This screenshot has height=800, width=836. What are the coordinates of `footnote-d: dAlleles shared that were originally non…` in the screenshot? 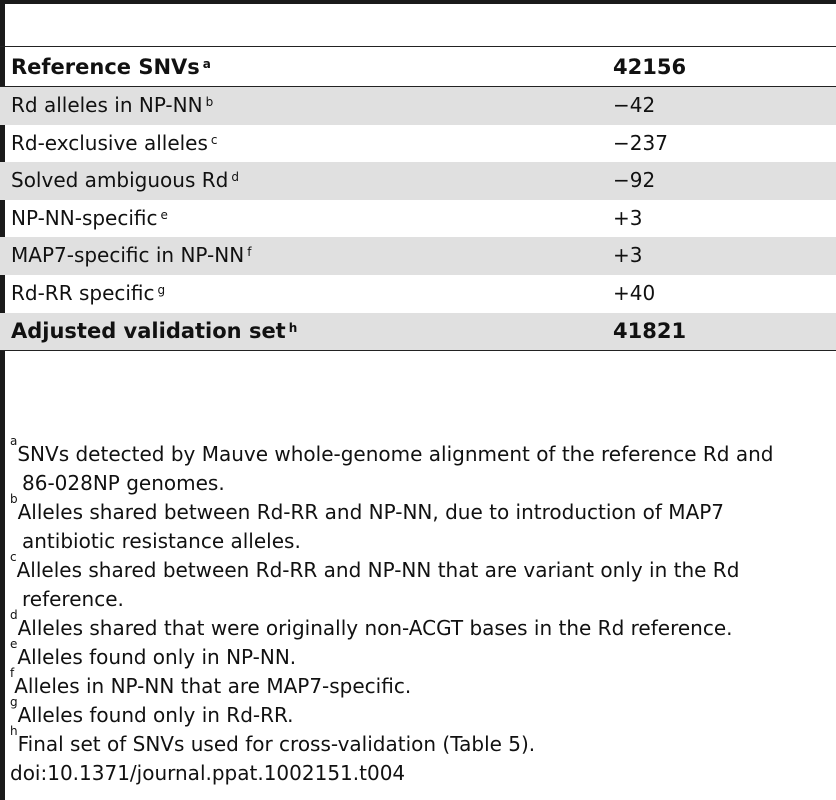 It's located at (421, 626).